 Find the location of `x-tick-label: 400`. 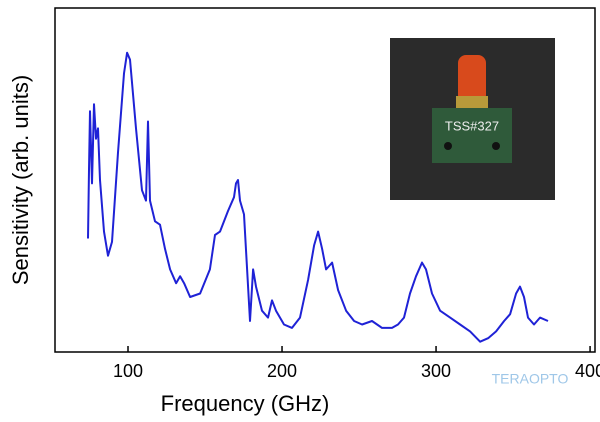

x-tick-label: 400 is located at coordinates (587, 371).